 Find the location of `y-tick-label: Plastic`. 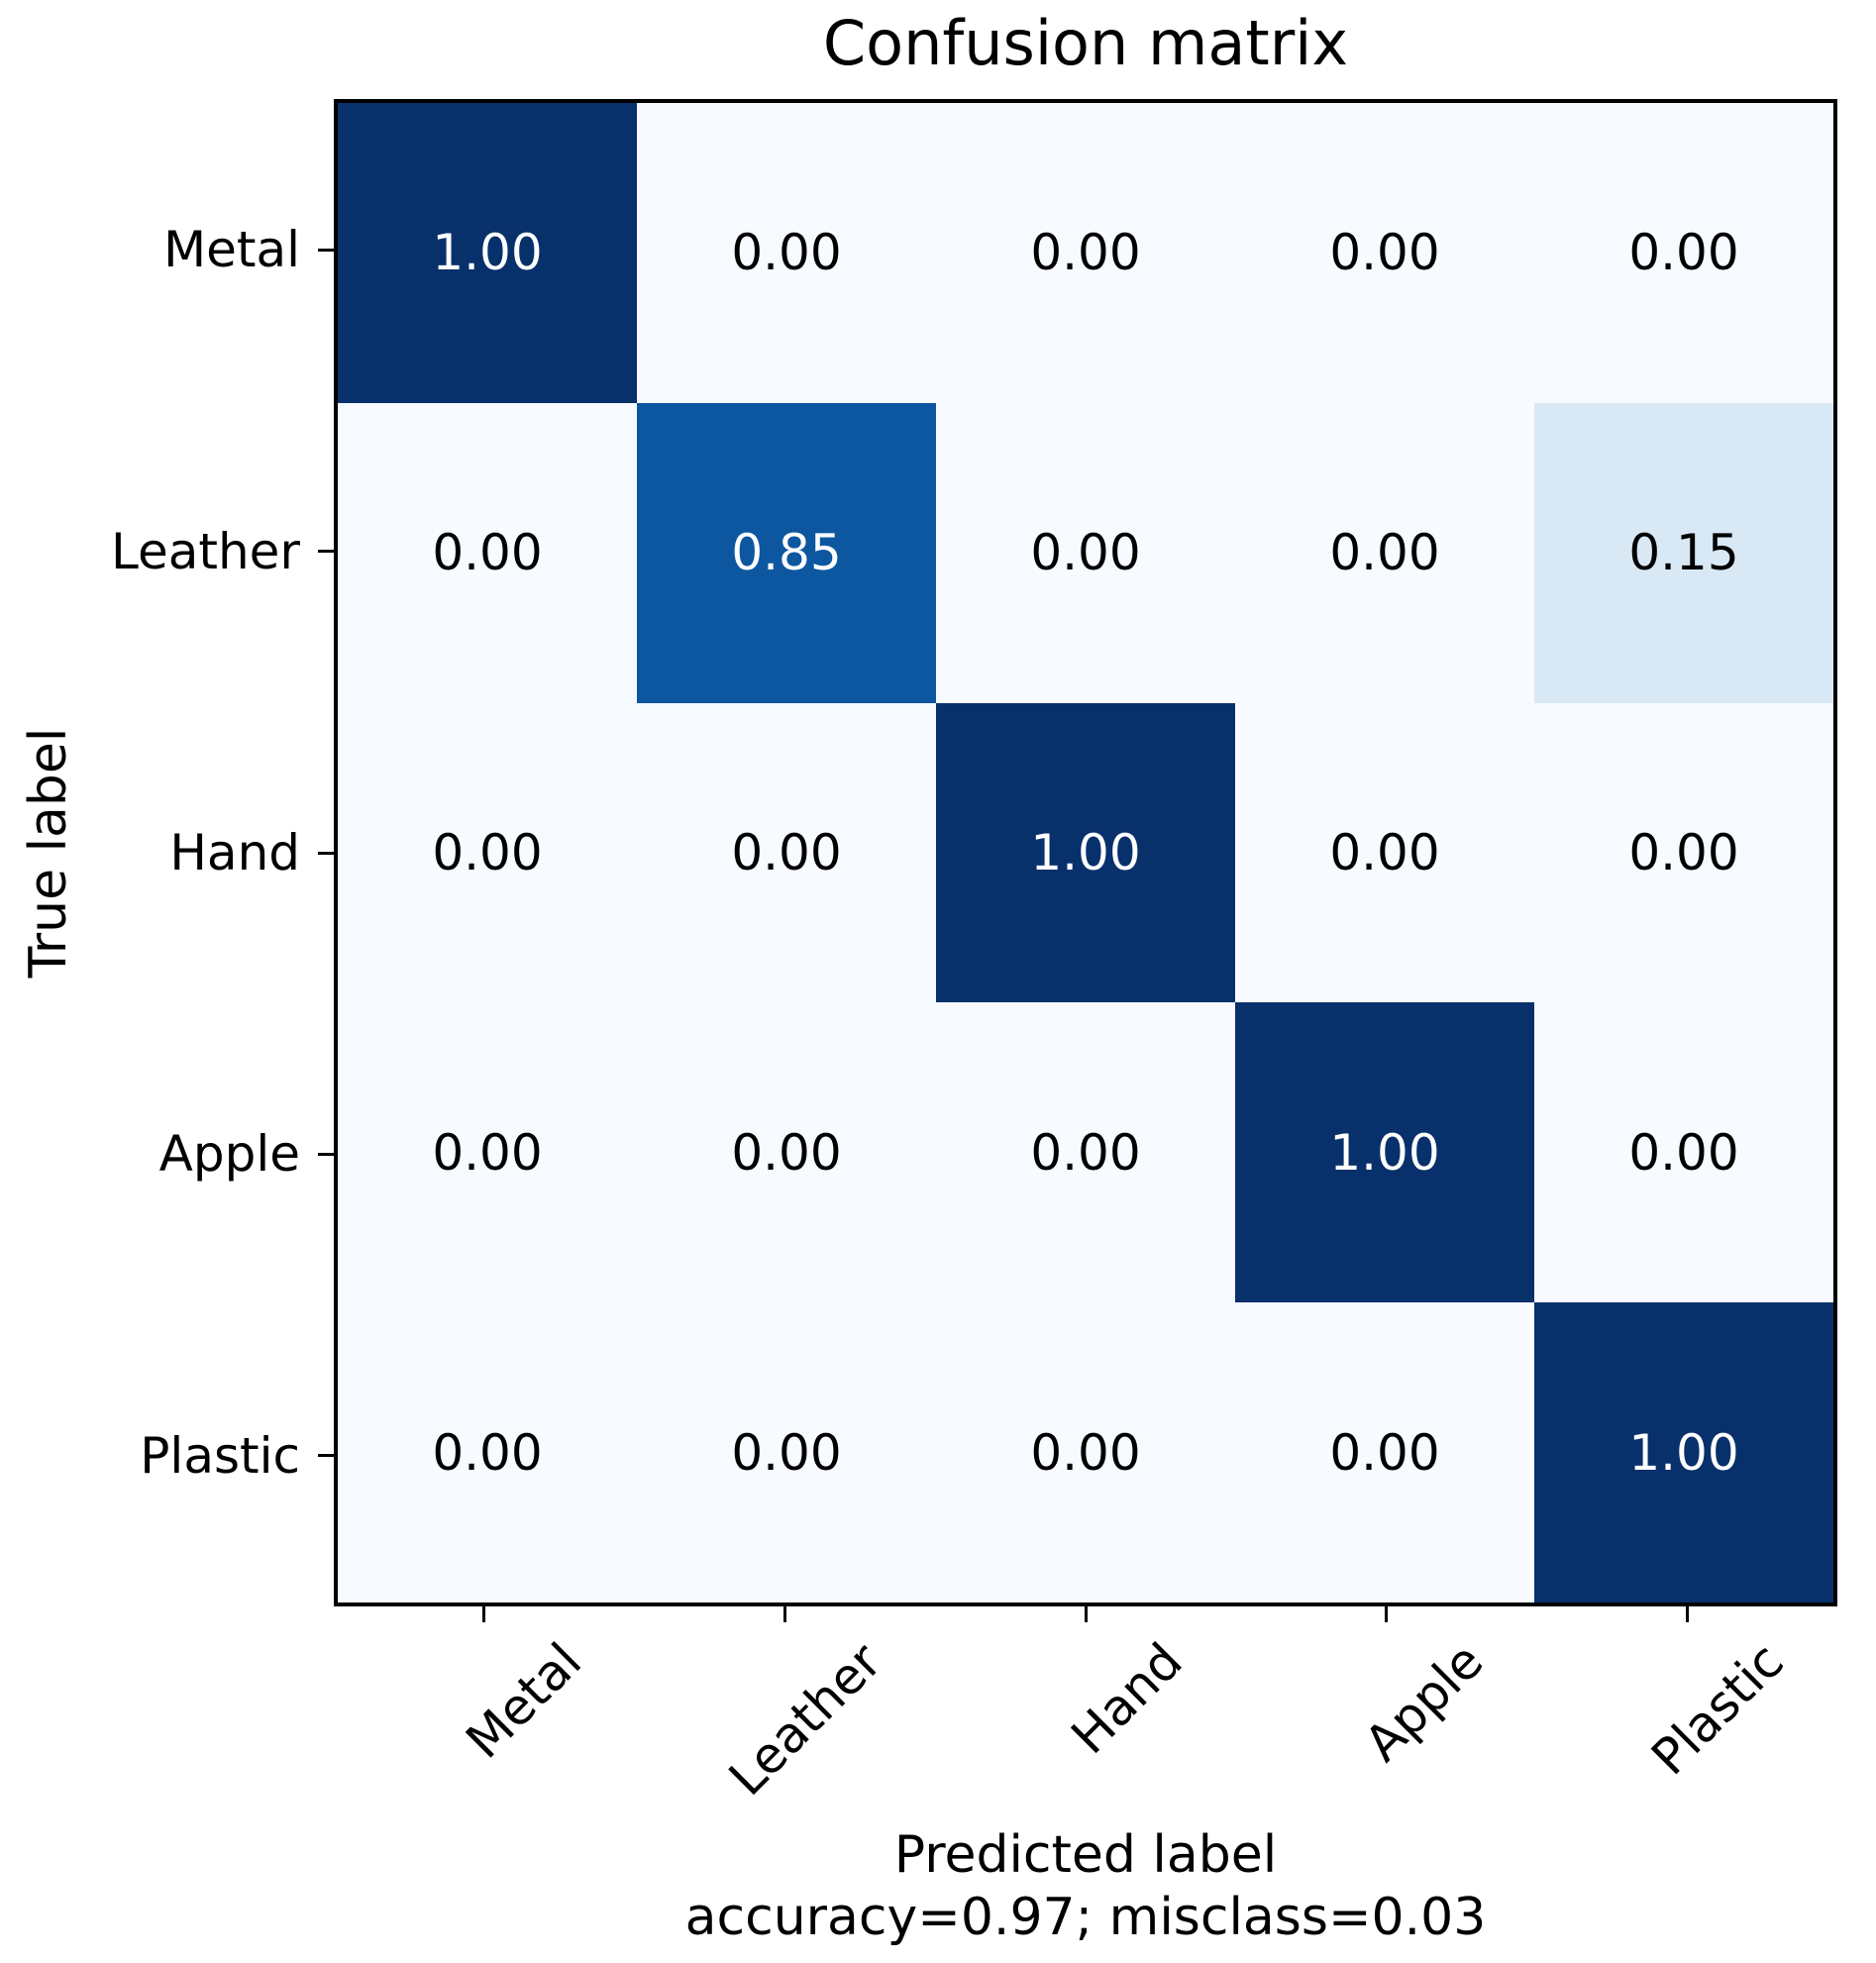

y-tick-label: Plastic is located at coordinates (220, 1455).